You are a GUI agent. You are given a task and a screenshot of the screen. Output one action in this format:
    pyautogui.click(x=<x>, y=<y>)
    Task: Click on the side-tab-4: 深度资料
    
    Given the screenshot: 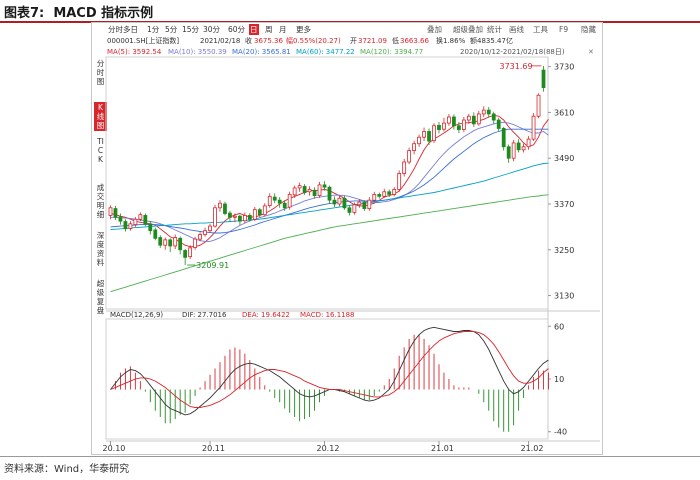 What is the action you would take?
    pyautogui.click(x=100, y=249)
    